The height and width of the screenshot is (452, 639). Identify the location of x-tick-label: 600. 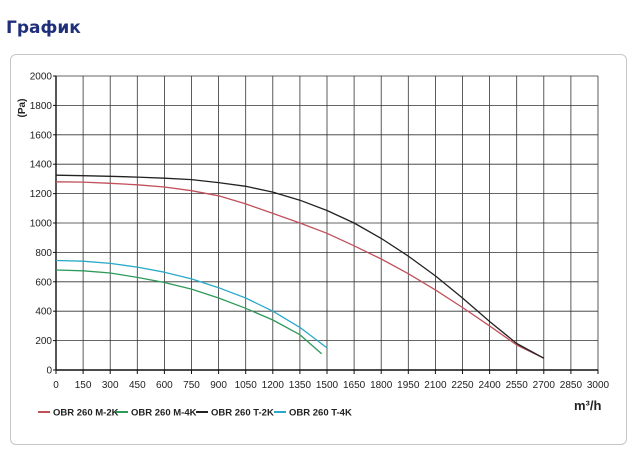
(164, 385).